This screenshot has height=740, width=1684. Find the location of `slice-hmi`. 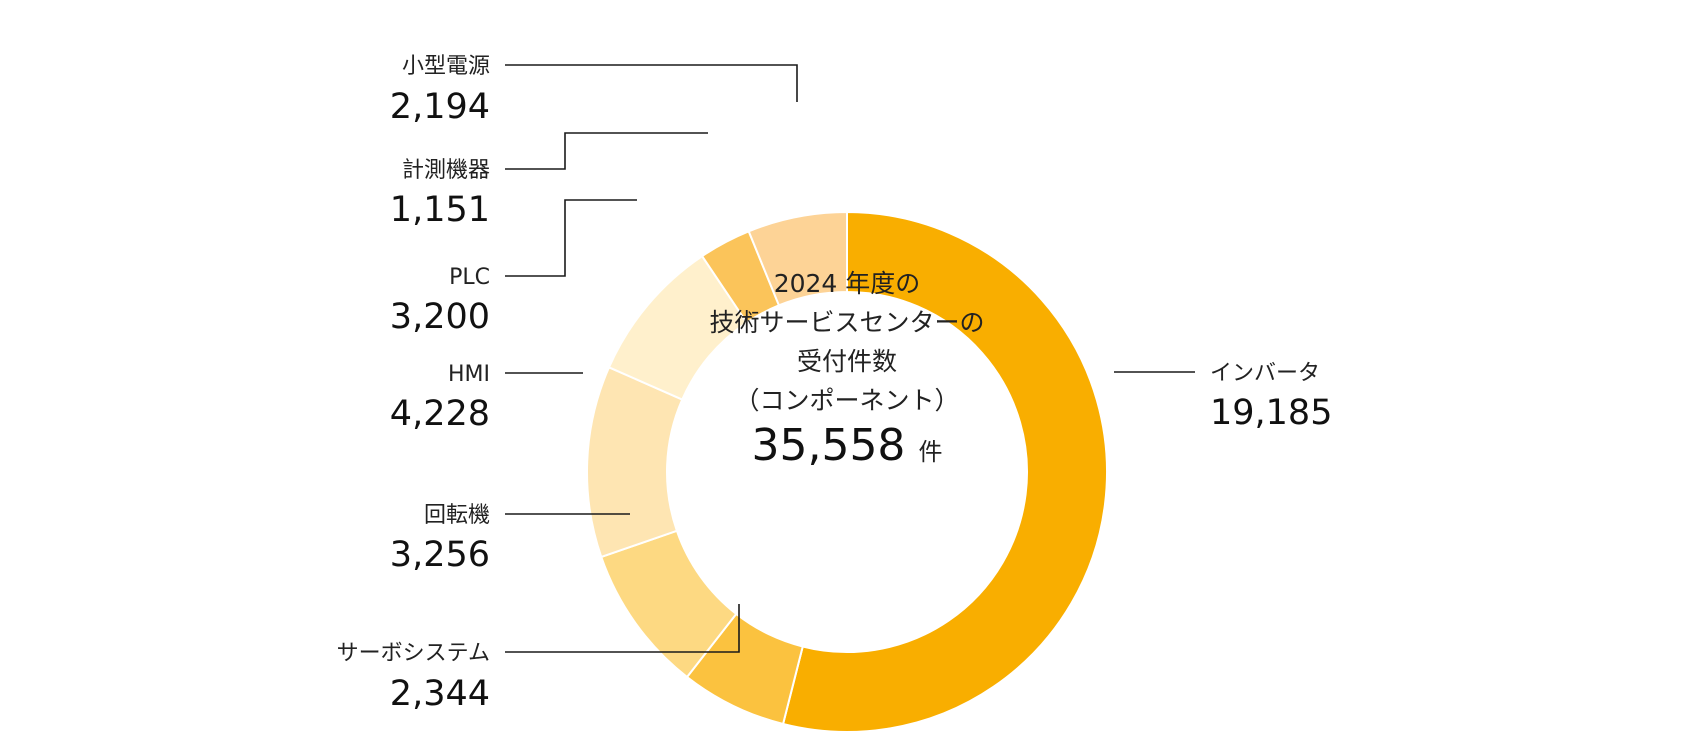

slice-hmi is located at coordinates (635, 462).